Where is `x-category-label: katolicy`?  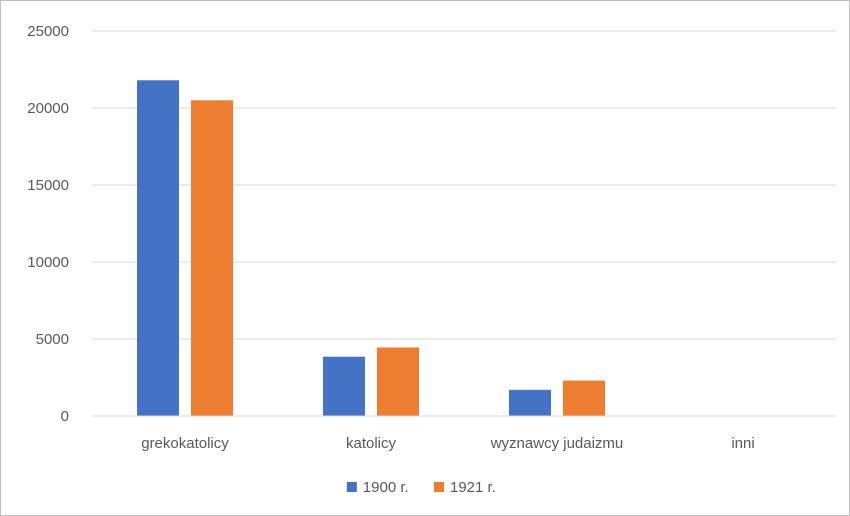 x-category-label: katolicy is located at coordinates (371, 443).